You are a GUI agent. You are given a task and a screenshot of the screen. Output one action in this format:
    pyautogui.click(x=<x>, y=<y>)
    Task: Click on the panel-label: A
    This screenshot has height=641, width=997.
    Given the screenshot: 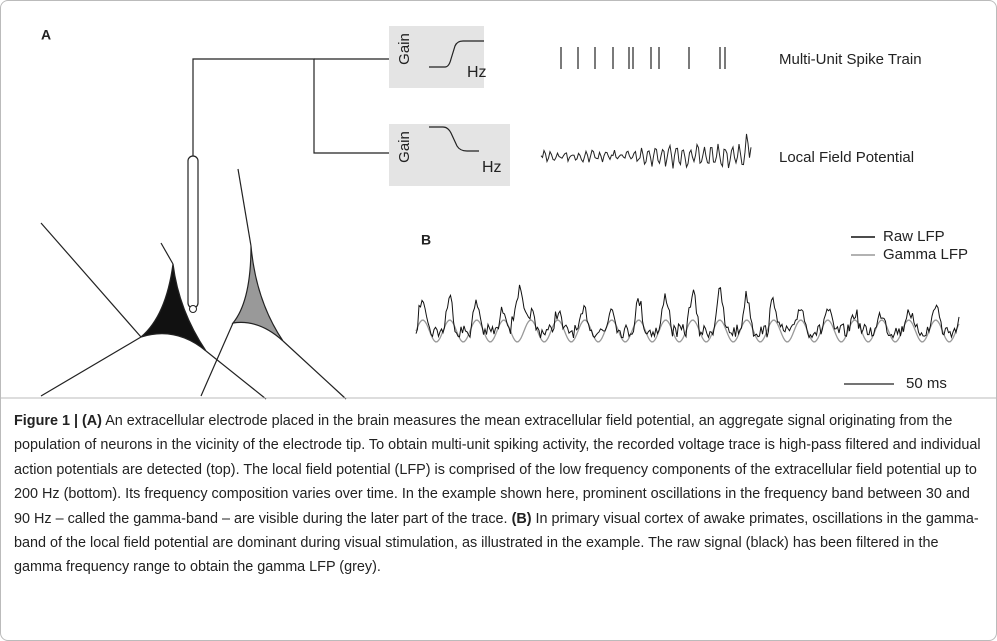 What is the action you would take?
    pyautogui.click(x=46, y=35)
    